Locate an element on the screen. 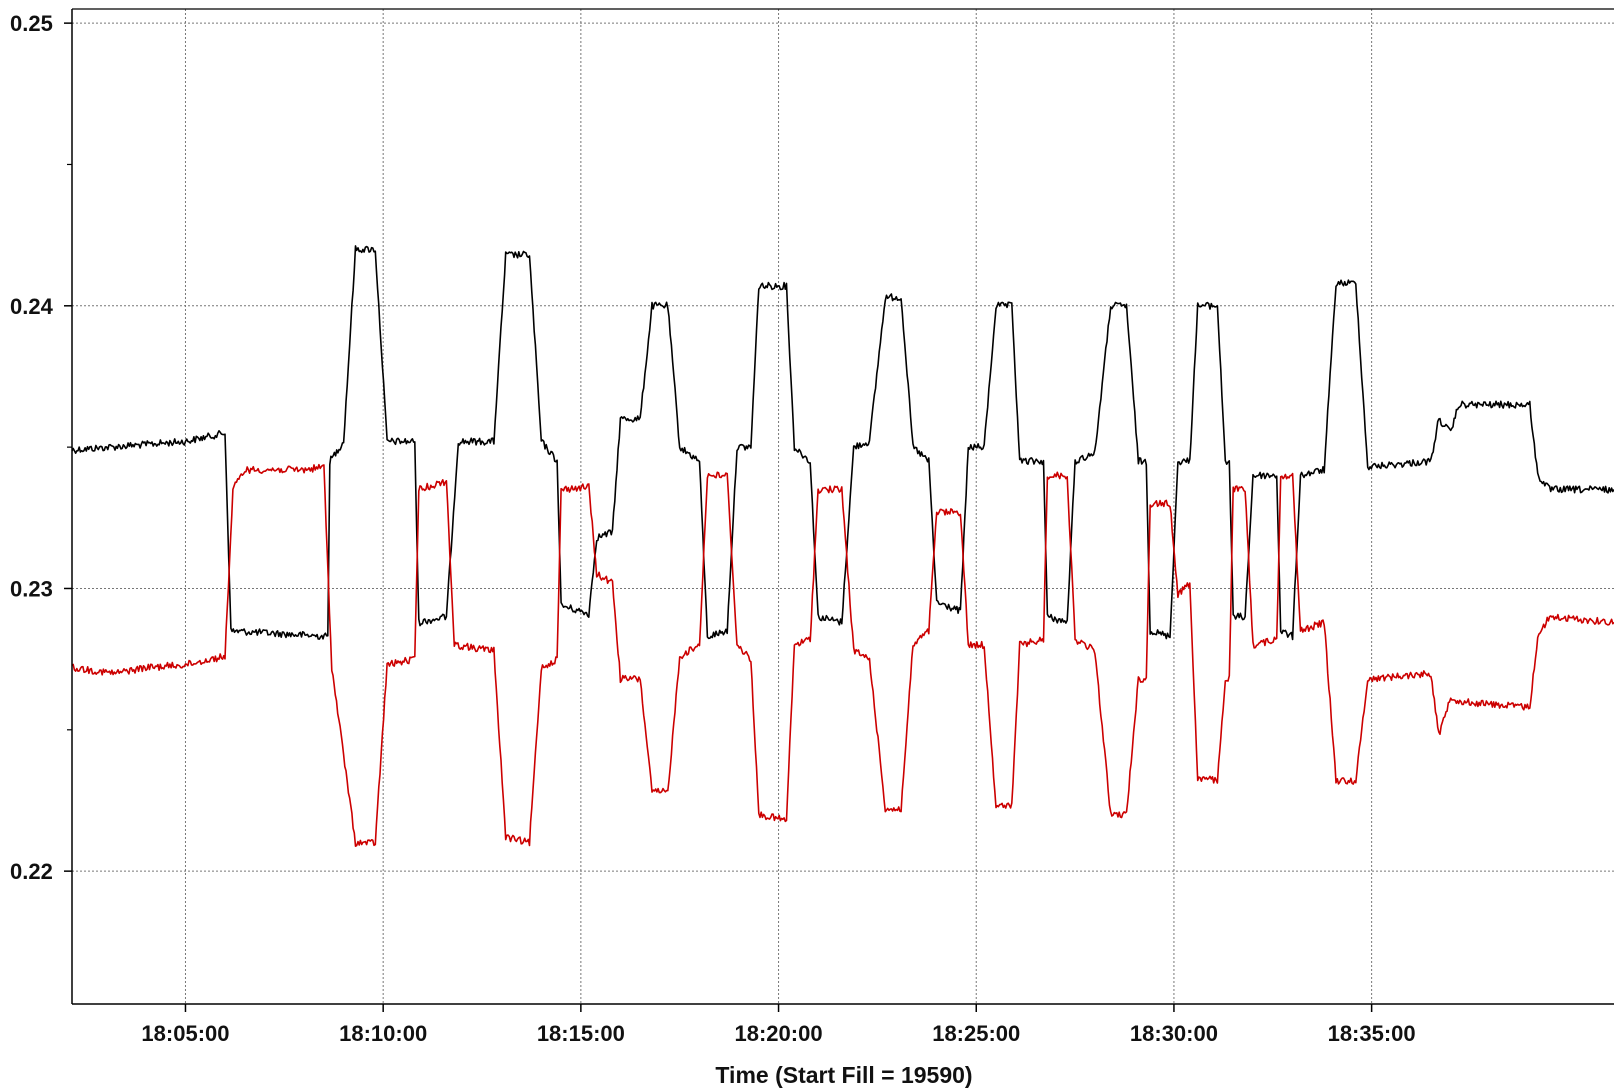 The width and height of the screenshot is (1614, 1089). x-tick-label: 18:05:00 is located at coordinates (185, 1033).